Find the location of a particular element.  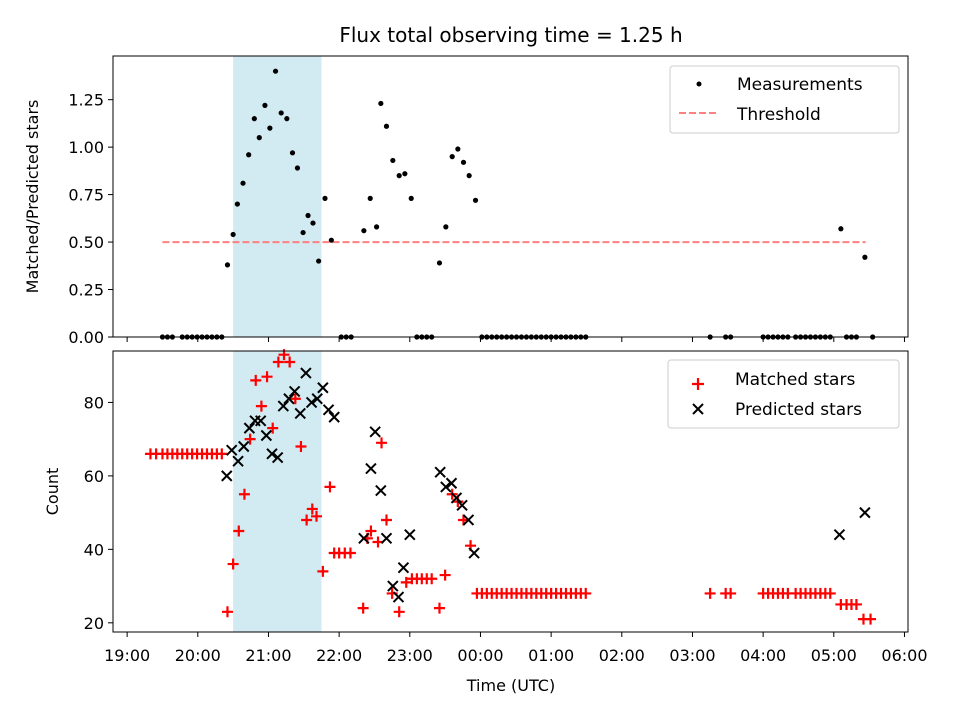

bottom-legend-box is located at coordinates (783, 394).